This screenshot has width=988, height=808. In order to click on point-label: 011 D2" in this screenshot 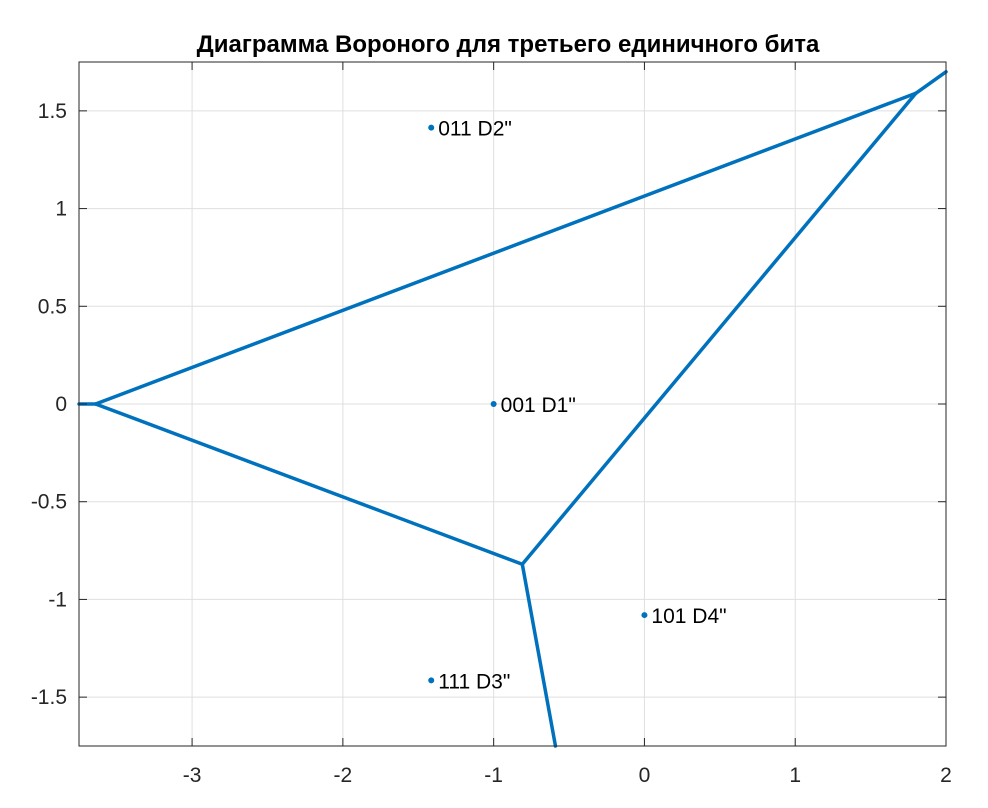, I will do `click(475, 129)`.